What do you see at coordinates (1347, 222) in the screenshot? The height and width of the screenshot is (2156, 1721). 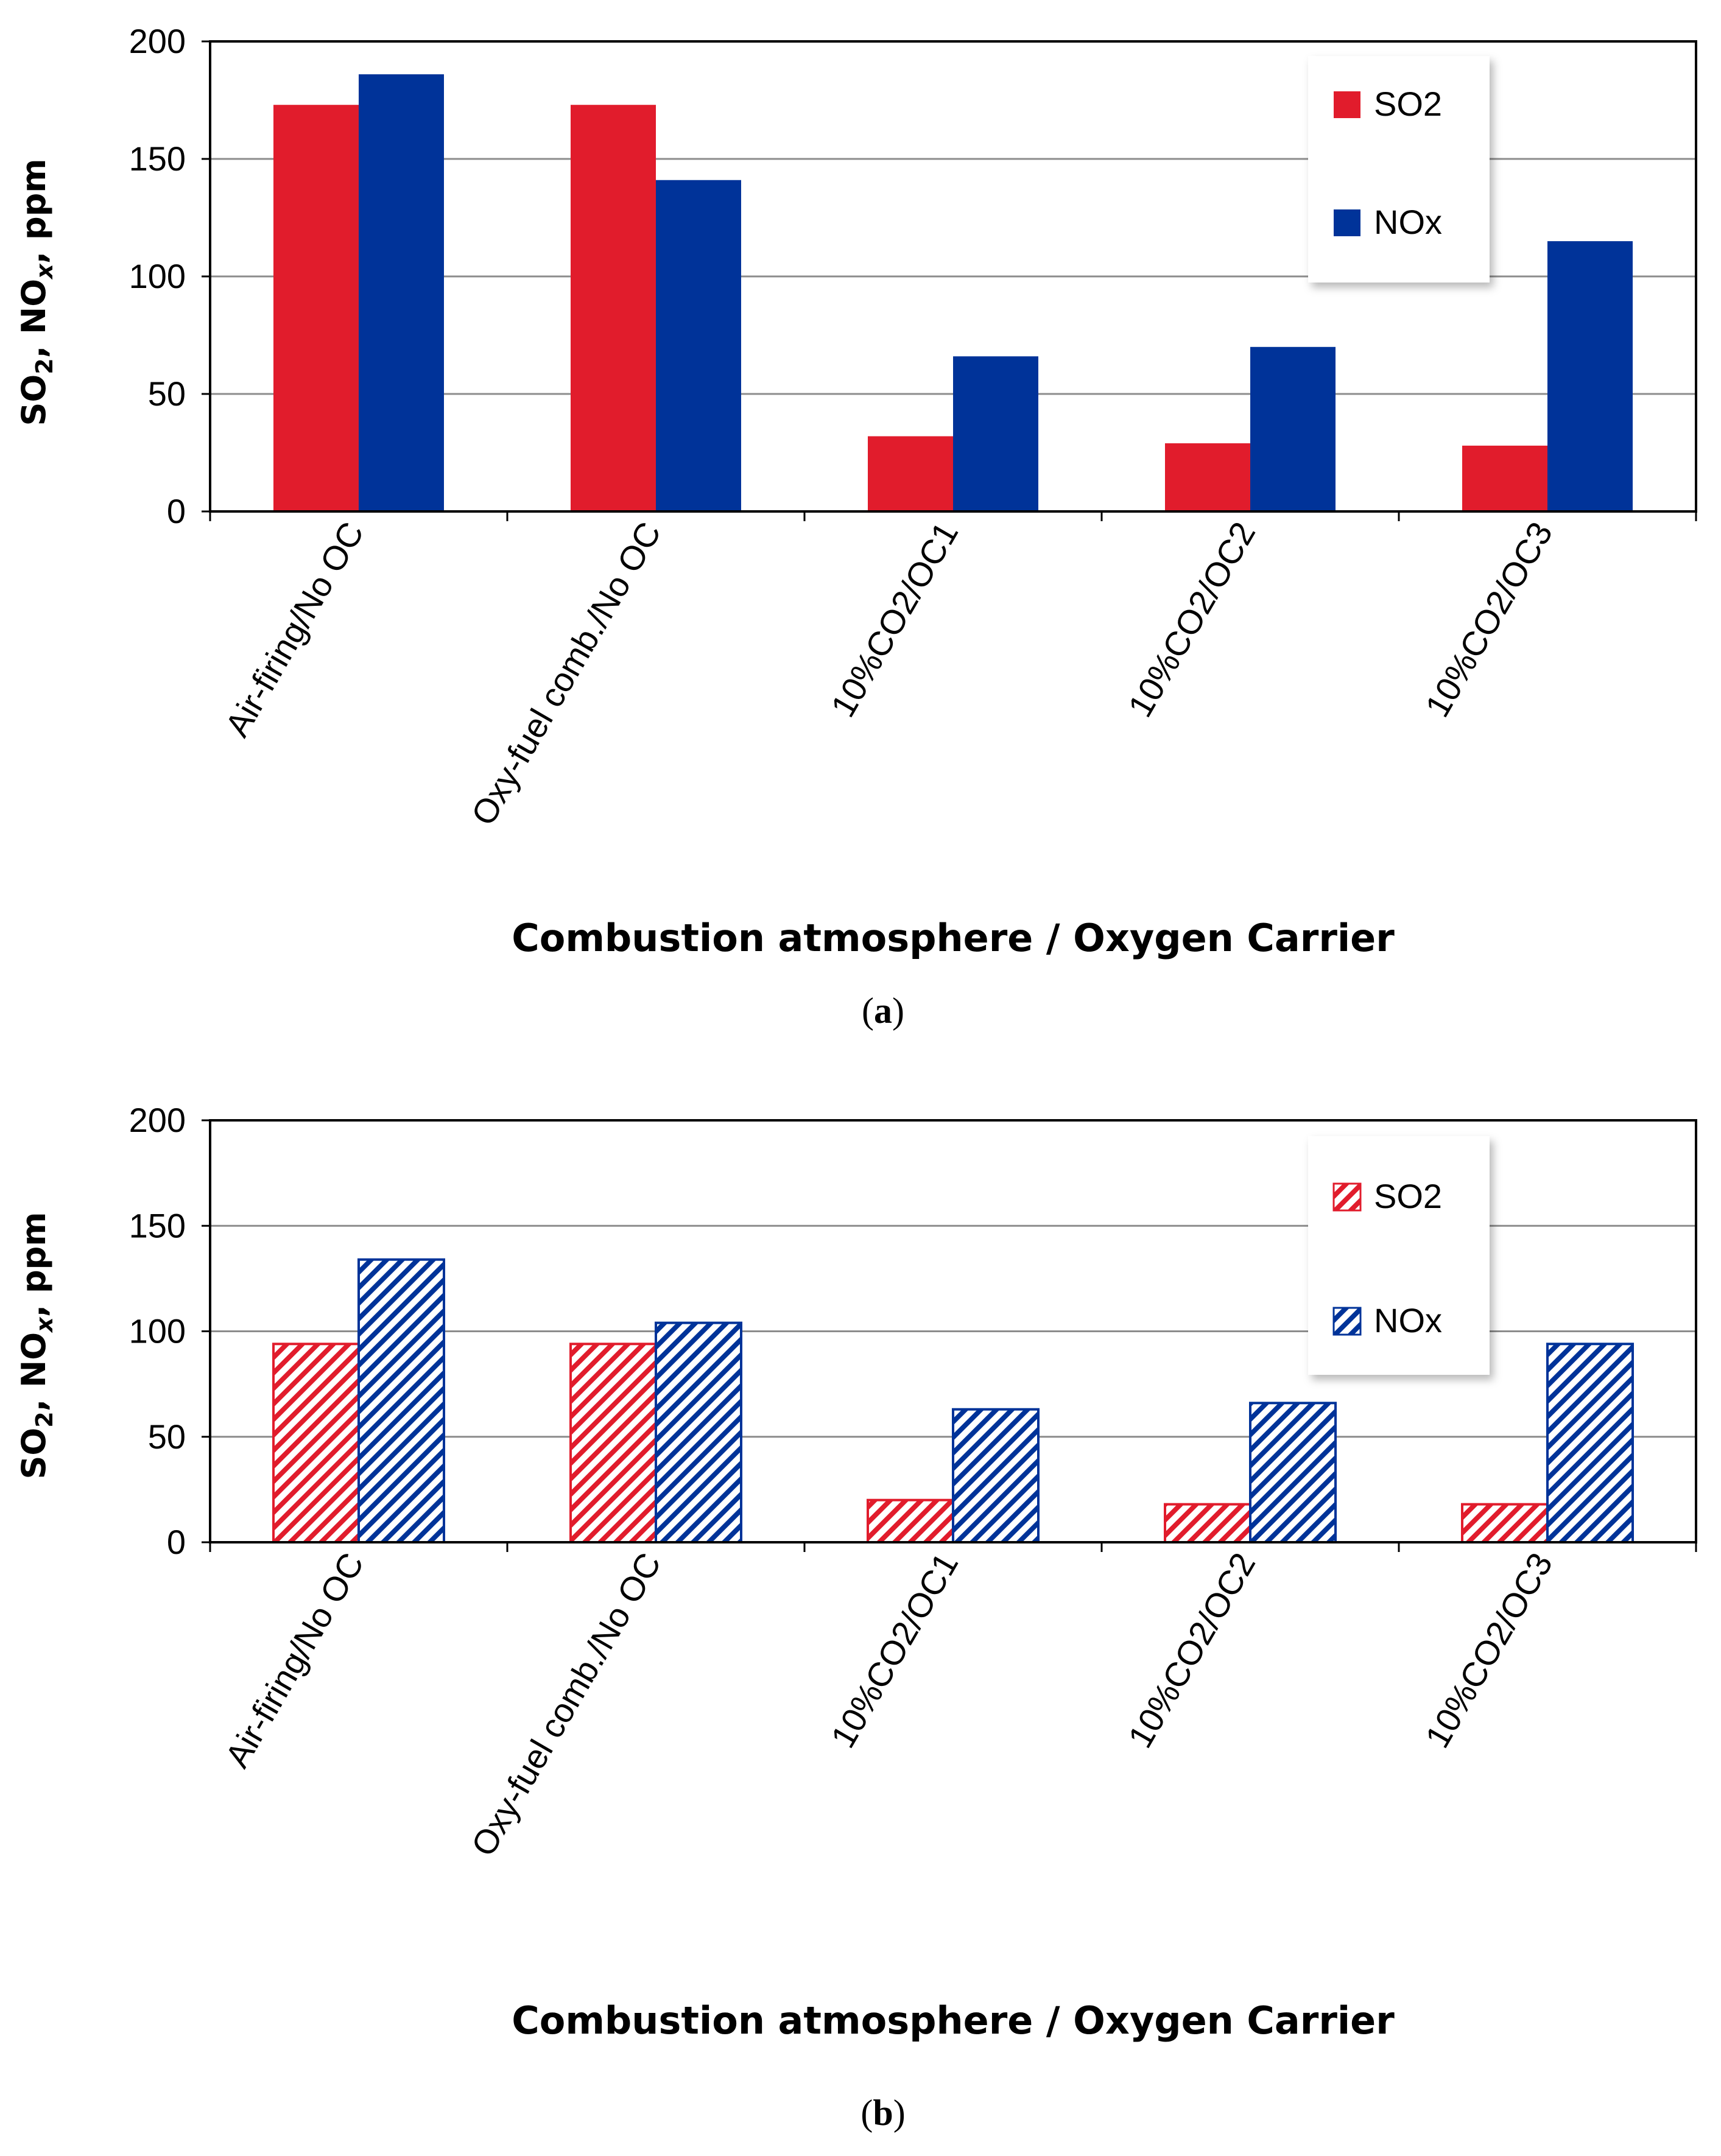 I see `chart-a-legend-swatch-nox` at bounding box center [1347, 222].